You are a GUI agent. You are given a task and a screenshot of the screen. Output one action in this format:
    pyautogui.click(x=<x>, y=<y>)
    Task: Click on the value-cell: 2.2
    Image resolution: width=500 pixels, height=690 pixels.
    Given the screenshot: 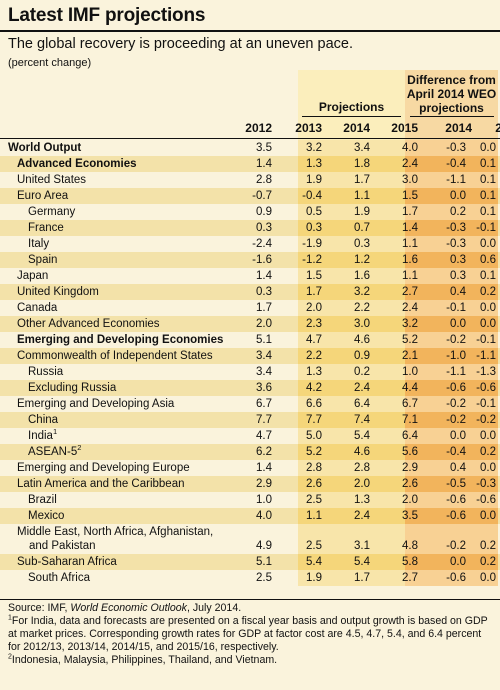 What is the action you would take?
    pyautogui.click(x=314, y=356)
    